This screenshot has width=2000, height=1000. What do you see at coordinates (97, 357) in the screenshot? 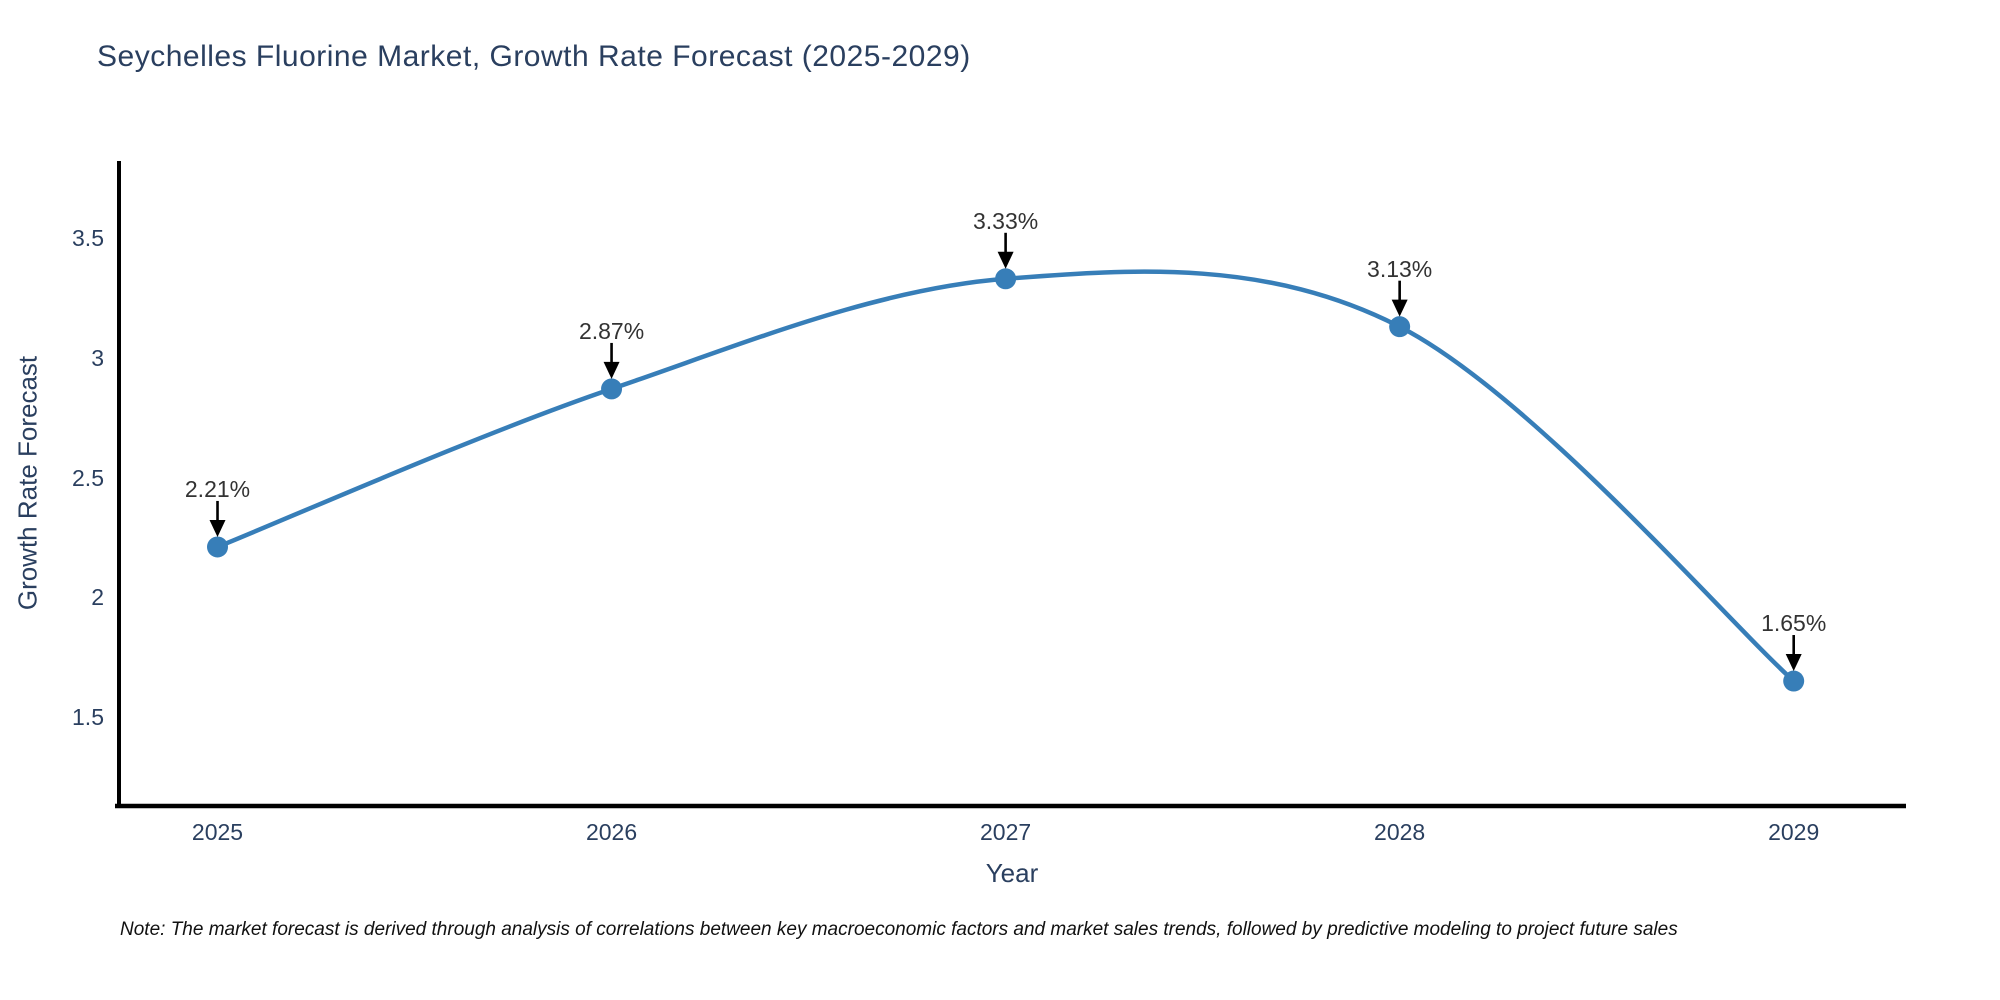
I see `y-tick-label: 3` at bounding box center [97, 357].